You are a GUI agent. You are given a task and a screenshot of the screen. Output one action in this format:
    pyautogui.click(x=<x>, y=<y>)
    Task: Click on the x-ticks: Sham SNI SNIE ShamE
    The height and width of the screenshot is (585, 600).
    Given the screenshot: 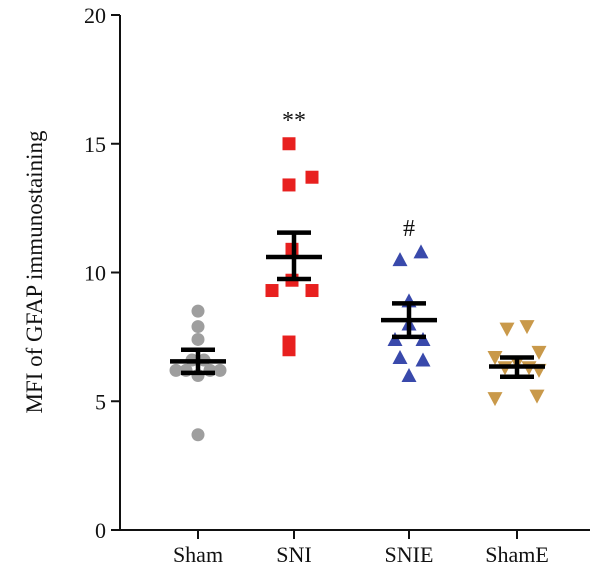 What is the action you would take?
    pyautogui.click(x=361, y=548)
    